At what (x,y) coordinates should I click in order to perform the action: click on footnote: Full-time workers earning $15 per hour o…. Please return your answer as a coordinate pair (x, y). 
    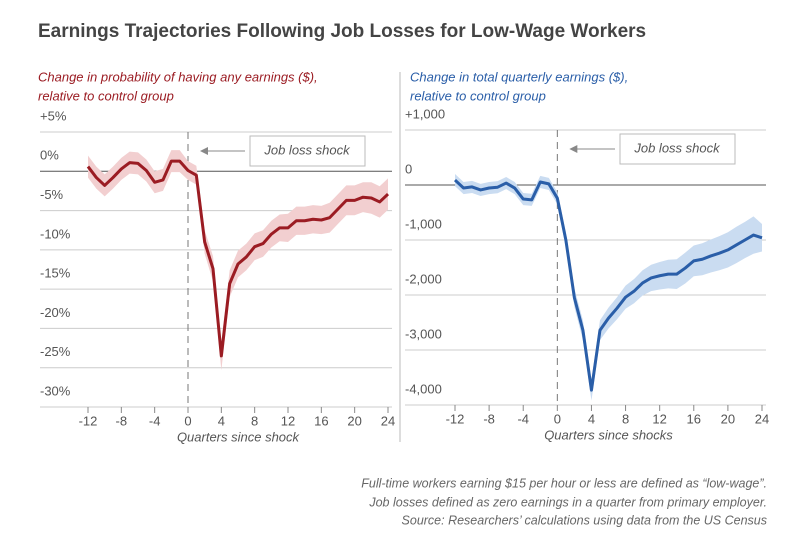
    Looking at the image, I should click on (564, 483).